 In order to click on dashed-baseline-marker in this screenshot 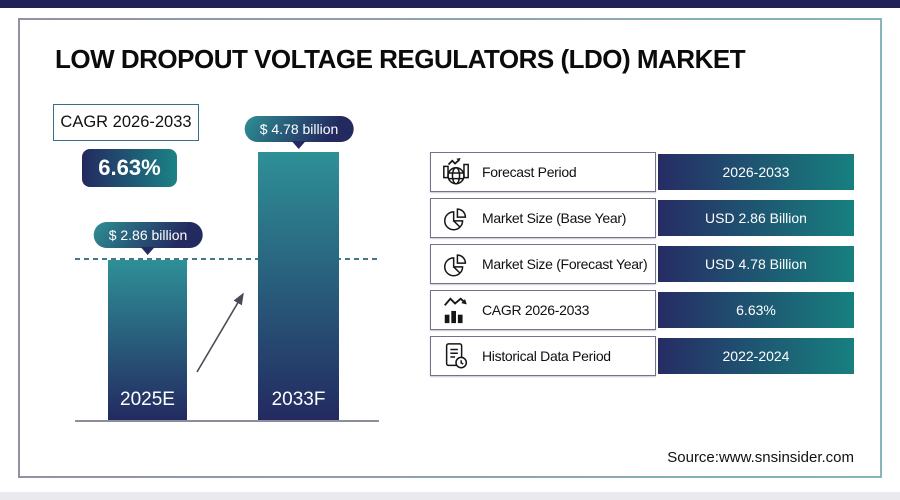, I will do `click(227, 259)`.